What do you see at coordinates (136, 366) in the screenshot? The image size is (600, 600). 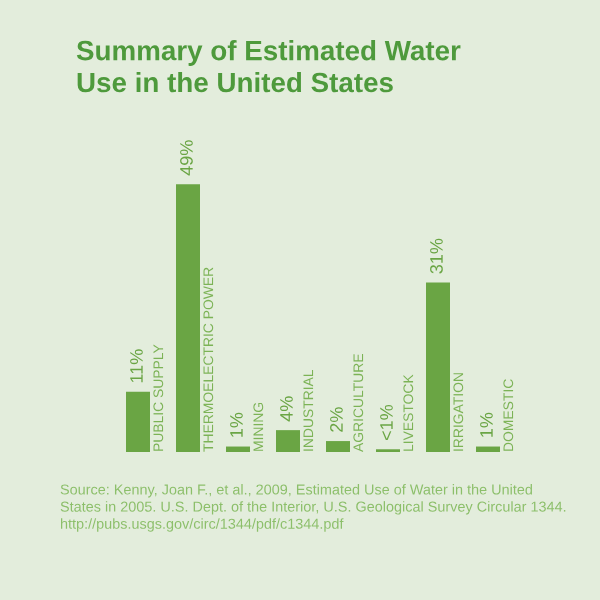 I see `data-label: 11%` at bounding box center [136, 366].